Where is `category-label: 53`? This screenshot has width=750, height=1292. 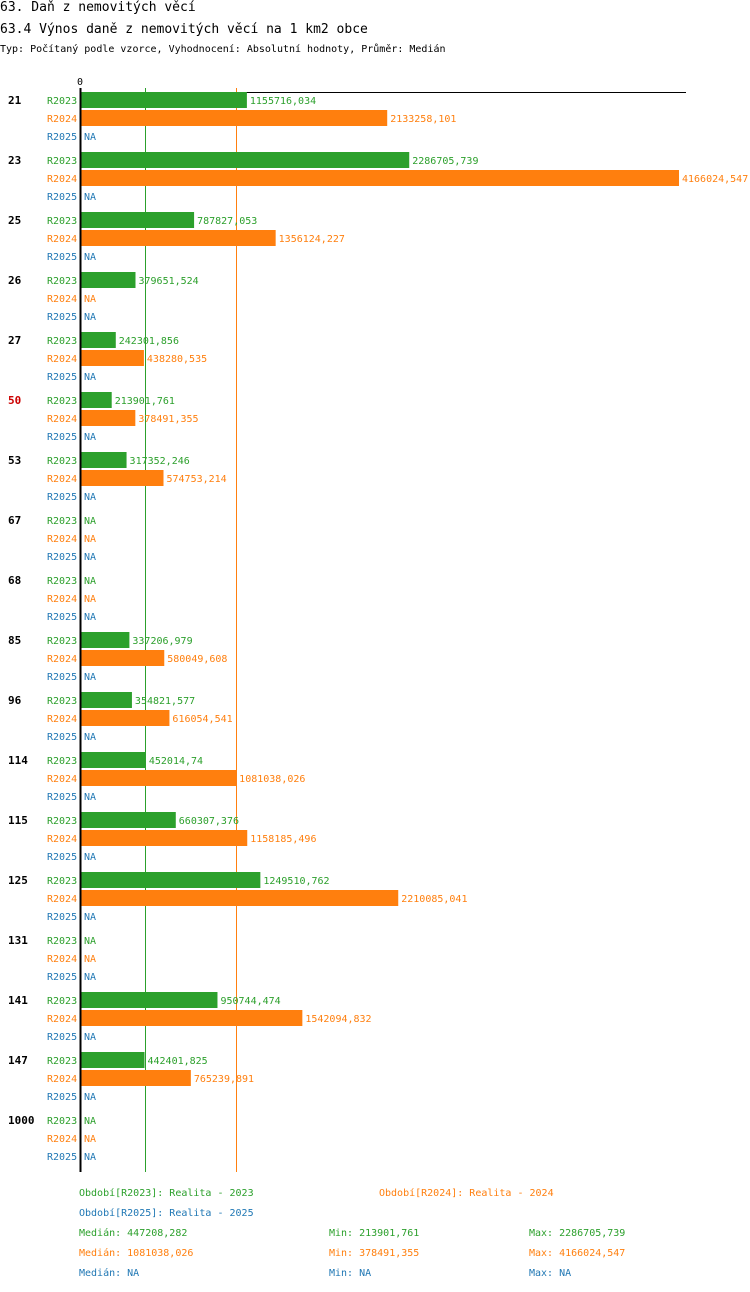
category-label: 53 is located at coordinates (14, 460).